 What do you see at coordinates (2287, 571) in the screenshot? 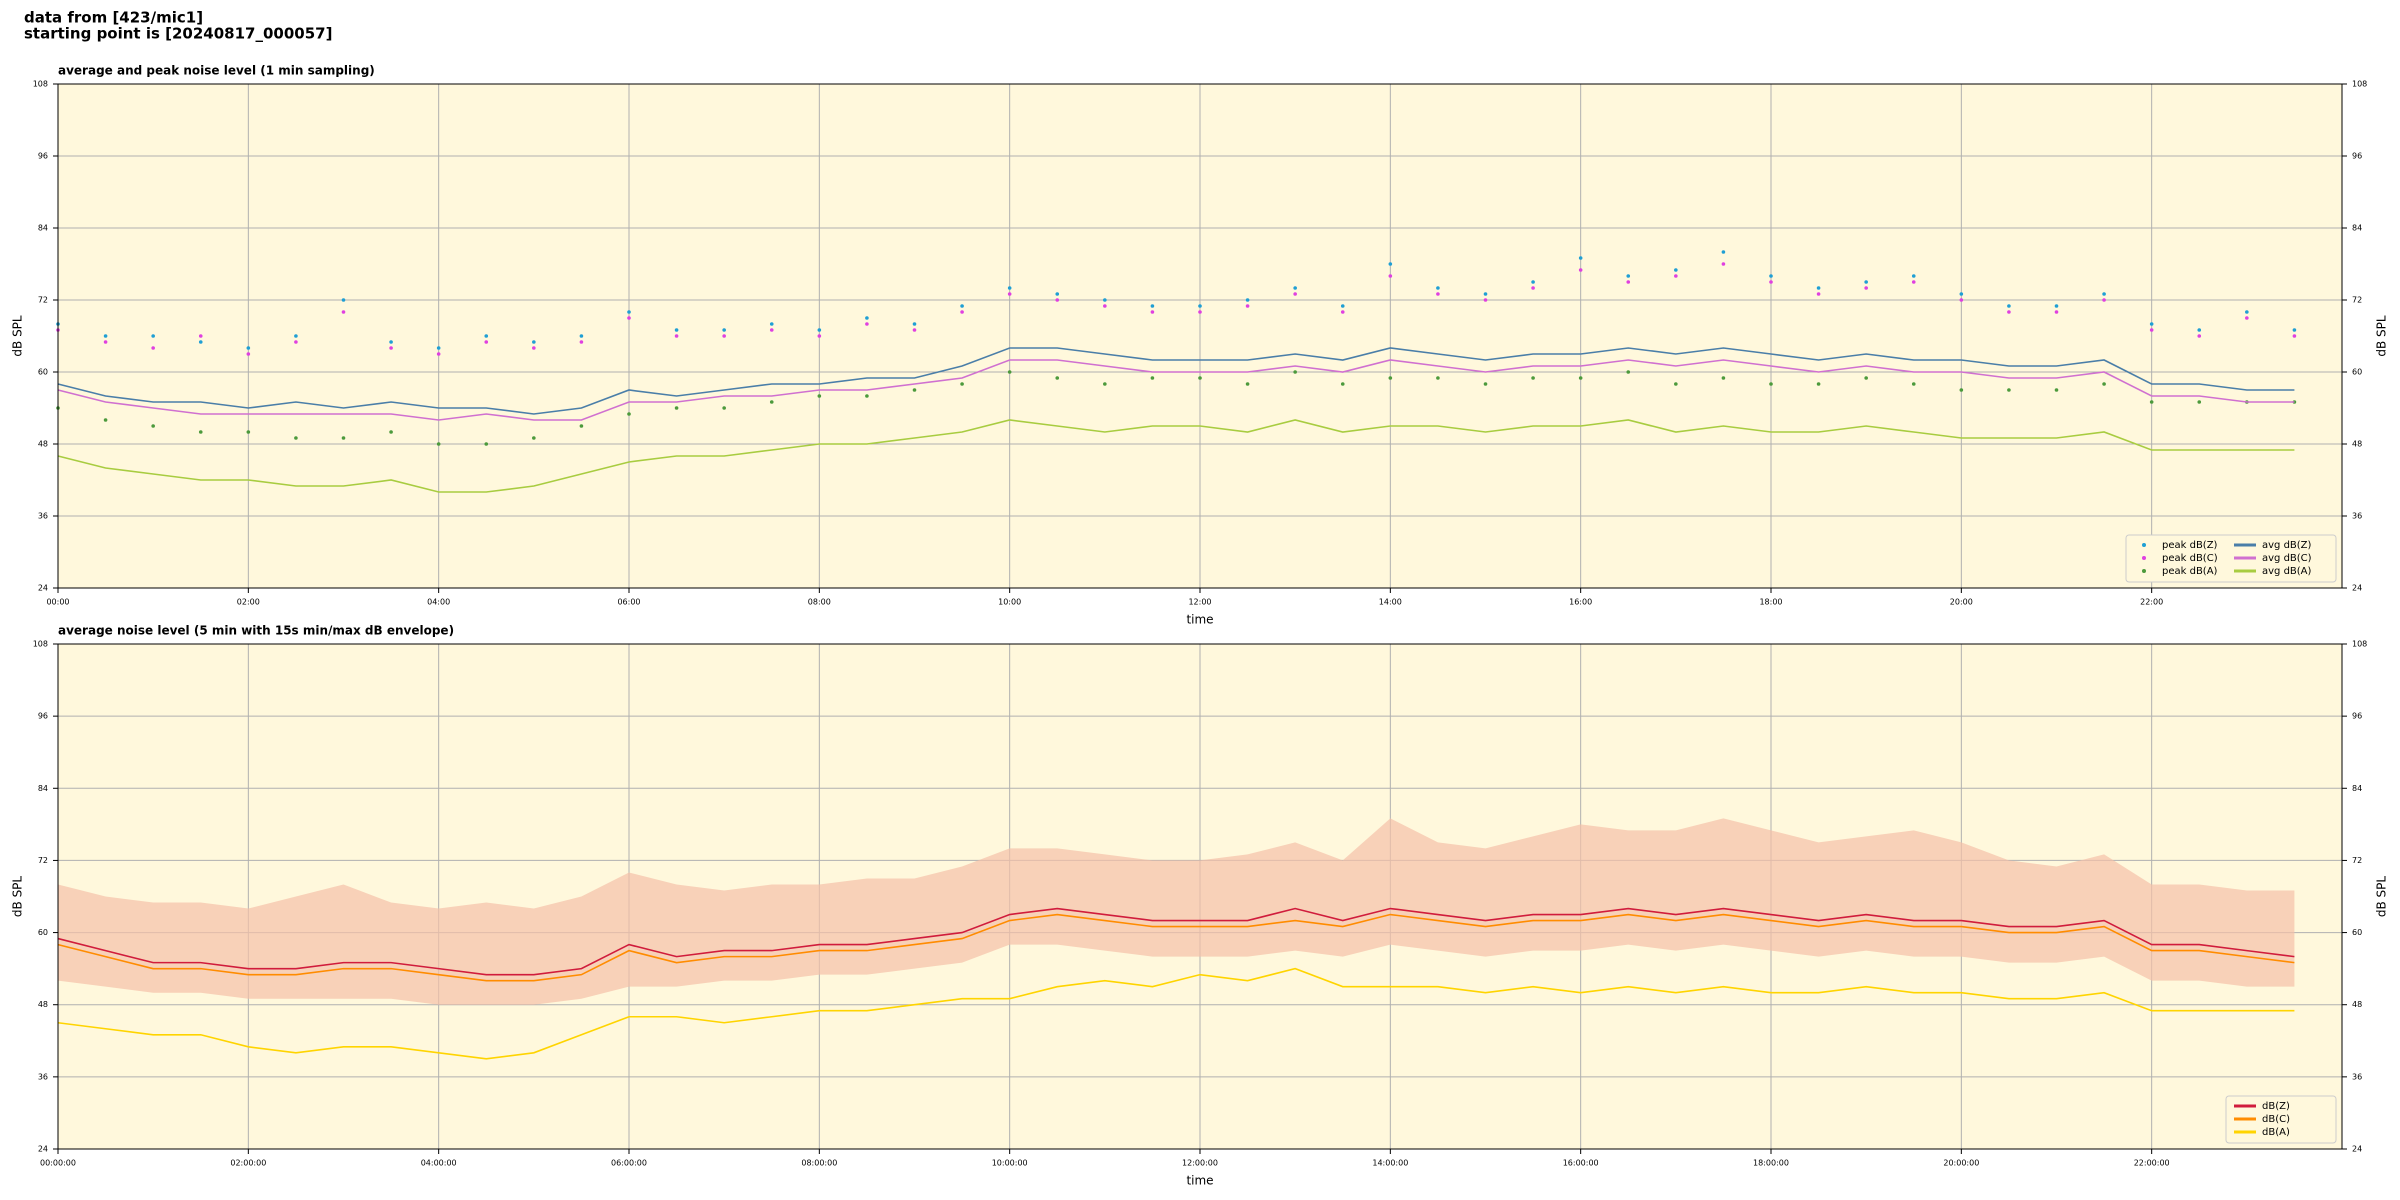
I see `legend-label: avg dB(A)` at bounding box center [2287, 571].